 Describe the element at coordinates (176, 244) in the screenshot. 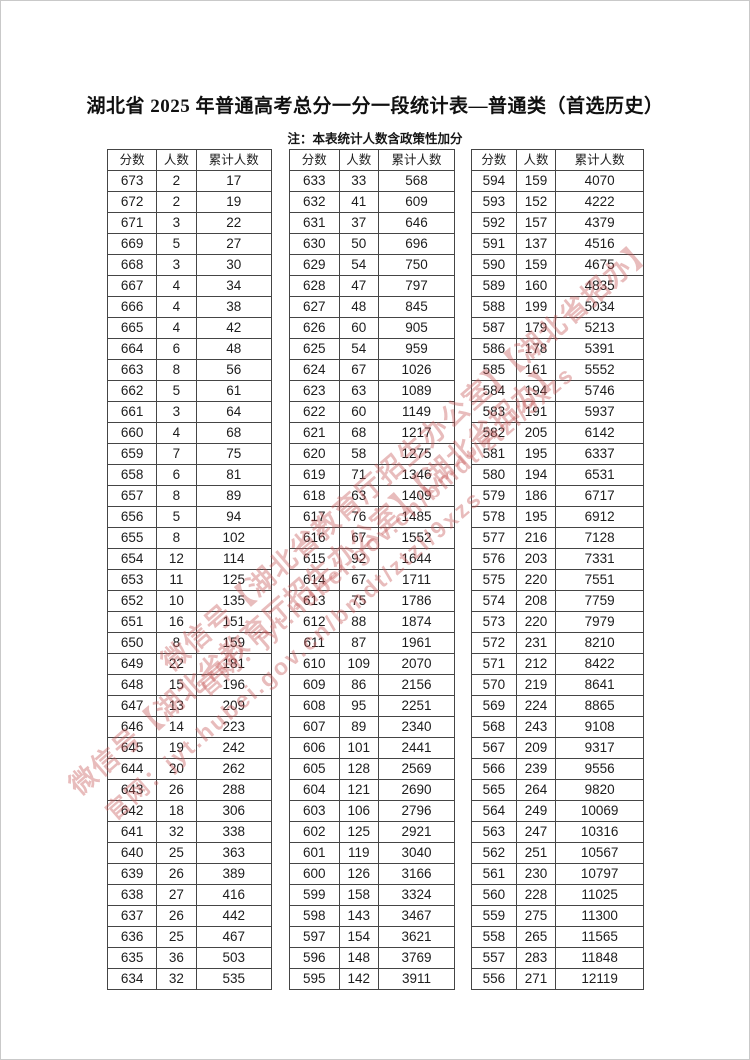

I see `count-cell: 5` at that location.